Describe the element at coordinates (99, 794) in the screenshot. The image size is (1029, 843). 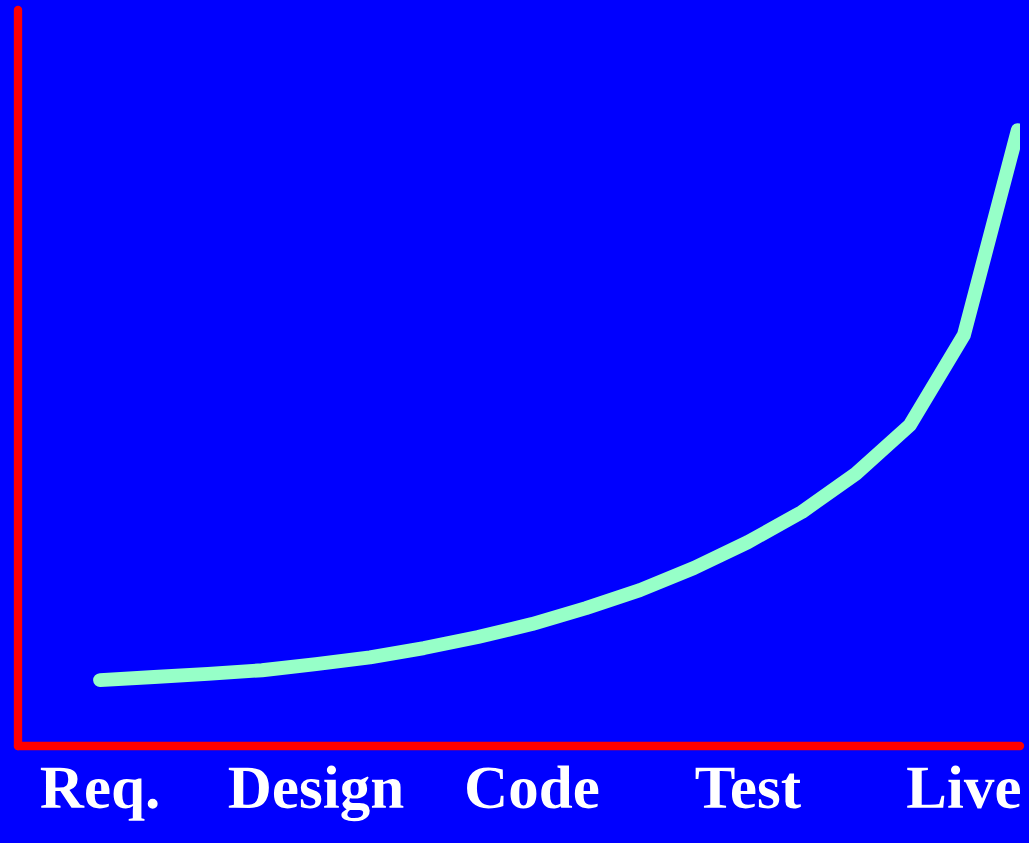
I see `x-tick-label: Req.` at that location.